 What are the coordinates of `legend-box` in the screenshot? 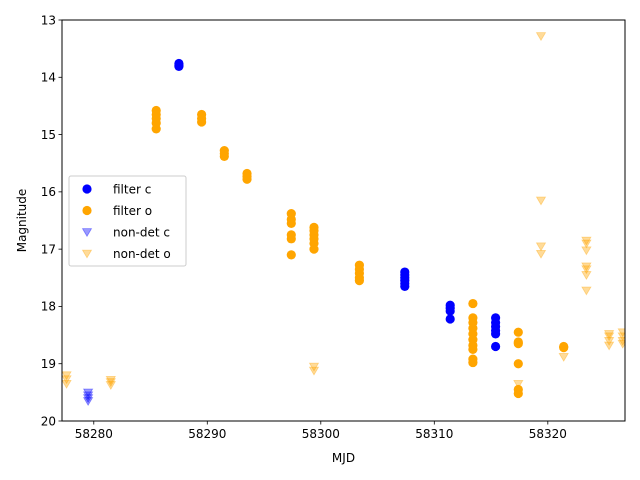 It's located at (127, 221).